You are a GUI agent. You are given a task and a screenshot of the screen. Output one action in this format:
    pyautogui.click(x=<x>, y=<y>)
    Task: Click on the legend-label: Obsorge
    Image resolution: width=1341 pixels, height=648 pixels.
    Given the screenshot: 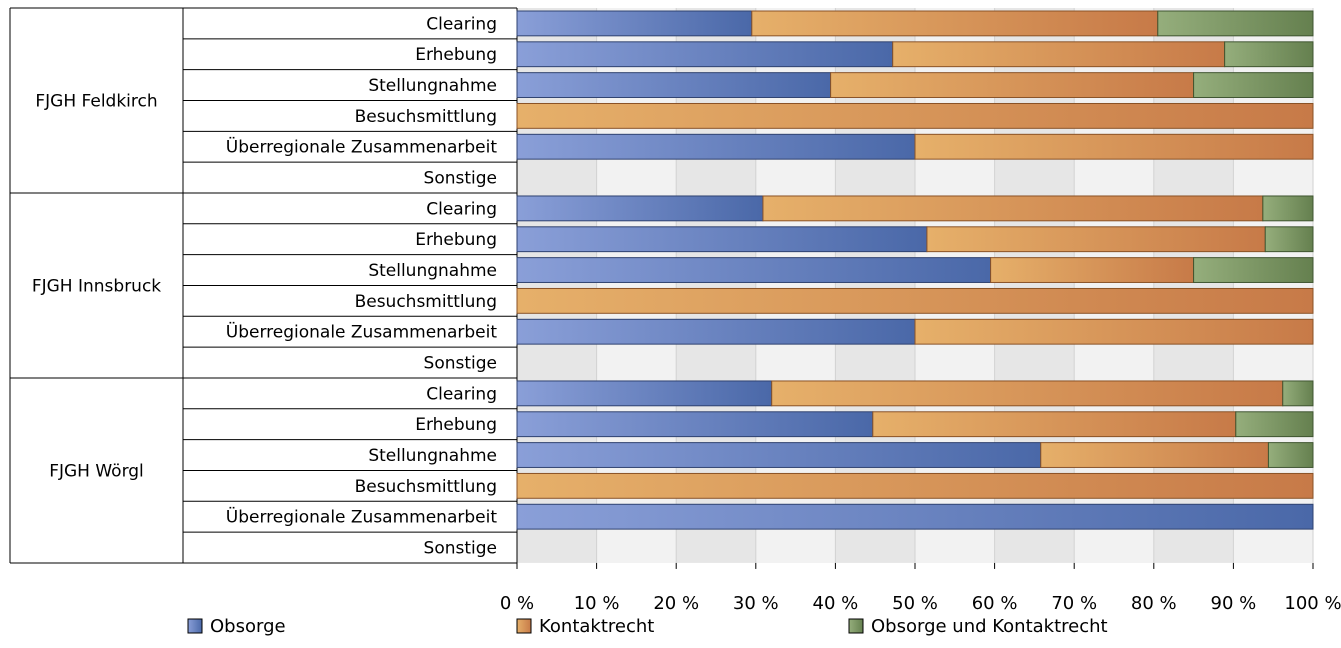 What is the action you would take?
    pyautogui.click(x=248, y=626)
    